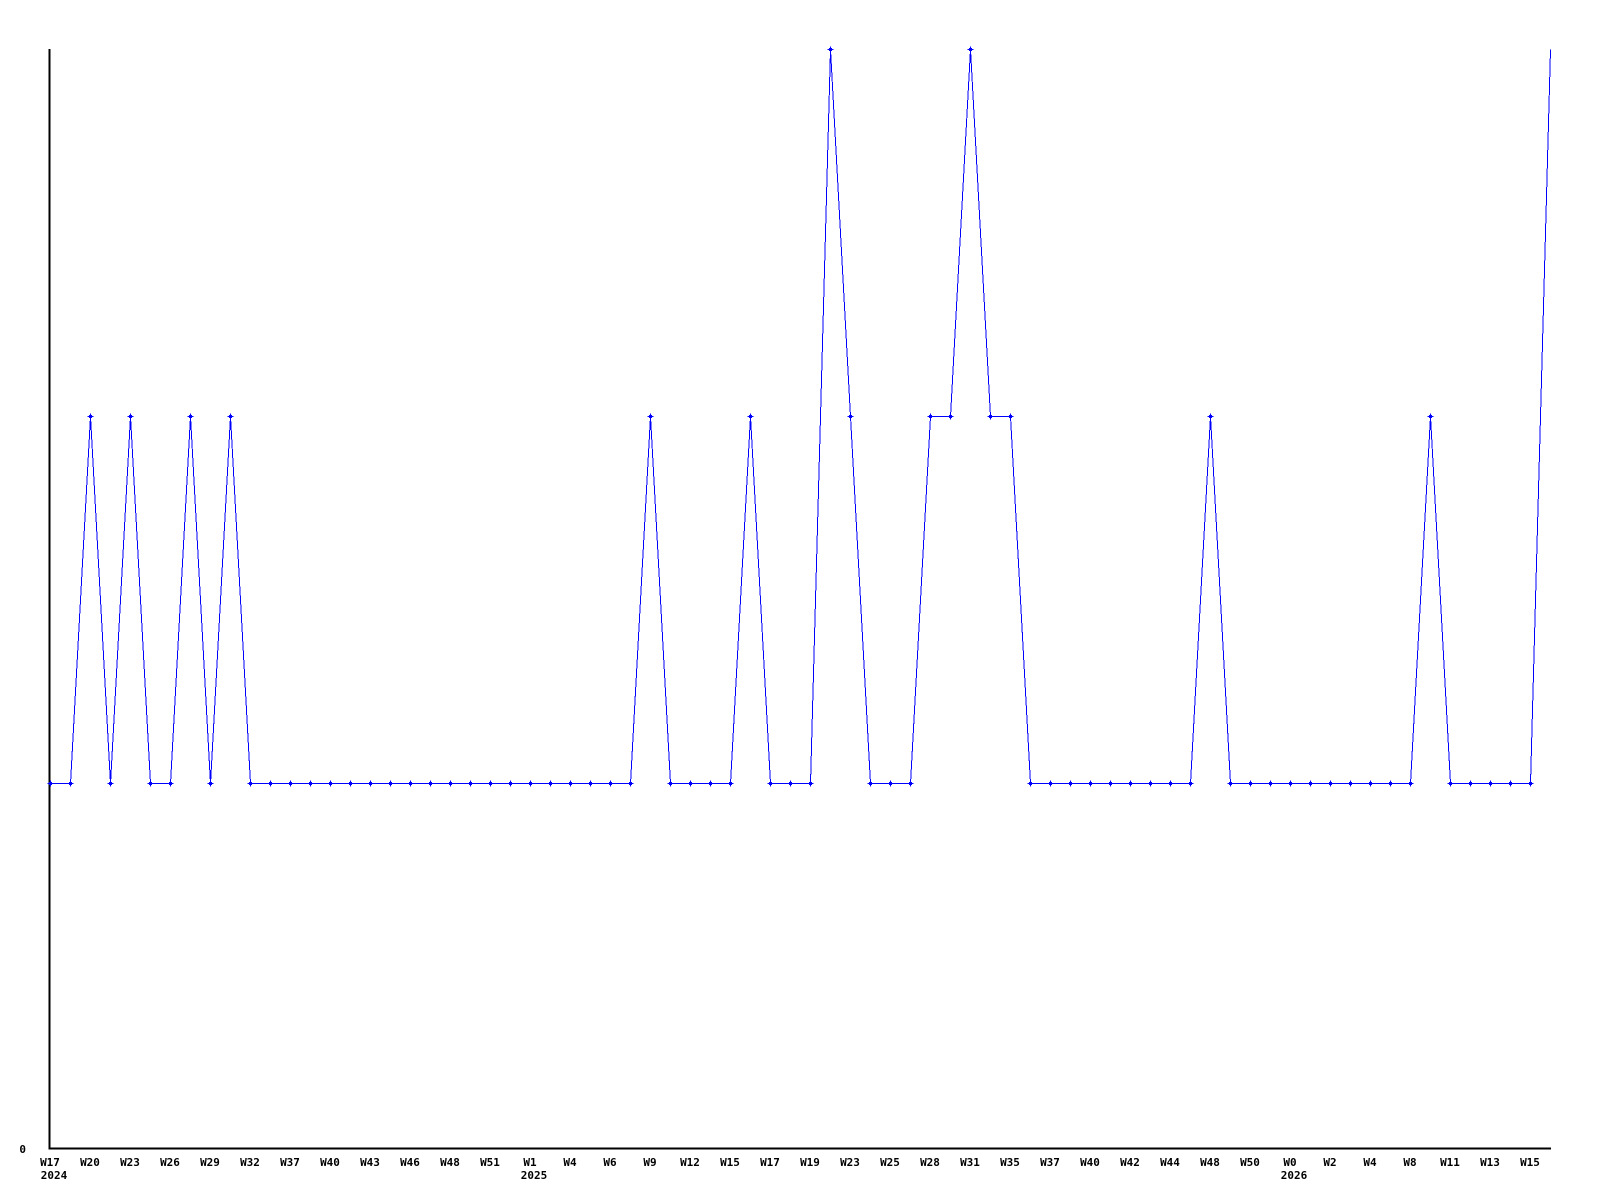 This screenshot has height=1200, width=1600. Describe the element at coordinates (1289, 1162) in the screenshot. I see `x-tick-label: W0` at that location.